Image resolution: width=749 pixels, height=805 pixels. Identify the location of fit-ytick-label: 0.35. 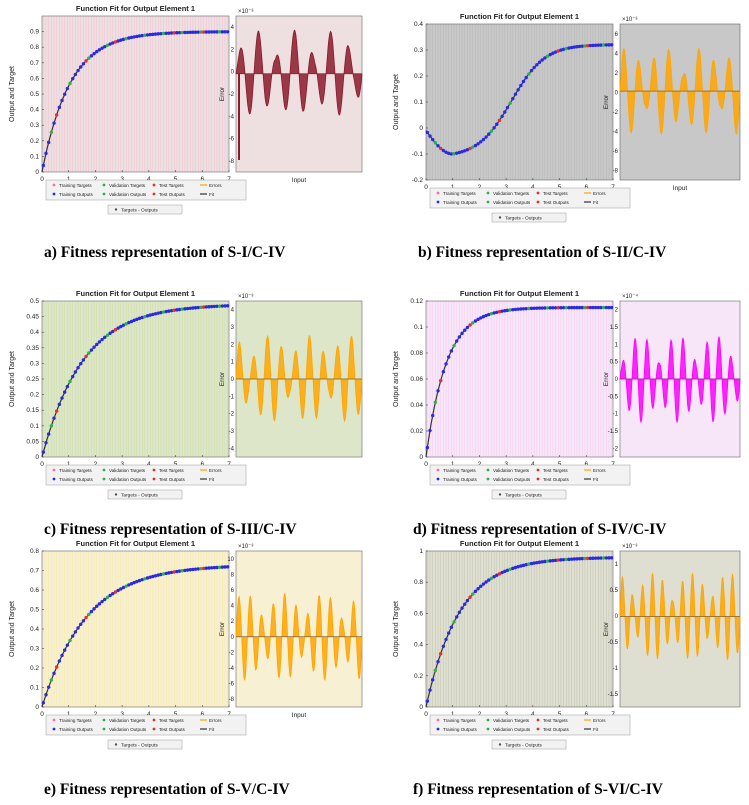
(32, 348).